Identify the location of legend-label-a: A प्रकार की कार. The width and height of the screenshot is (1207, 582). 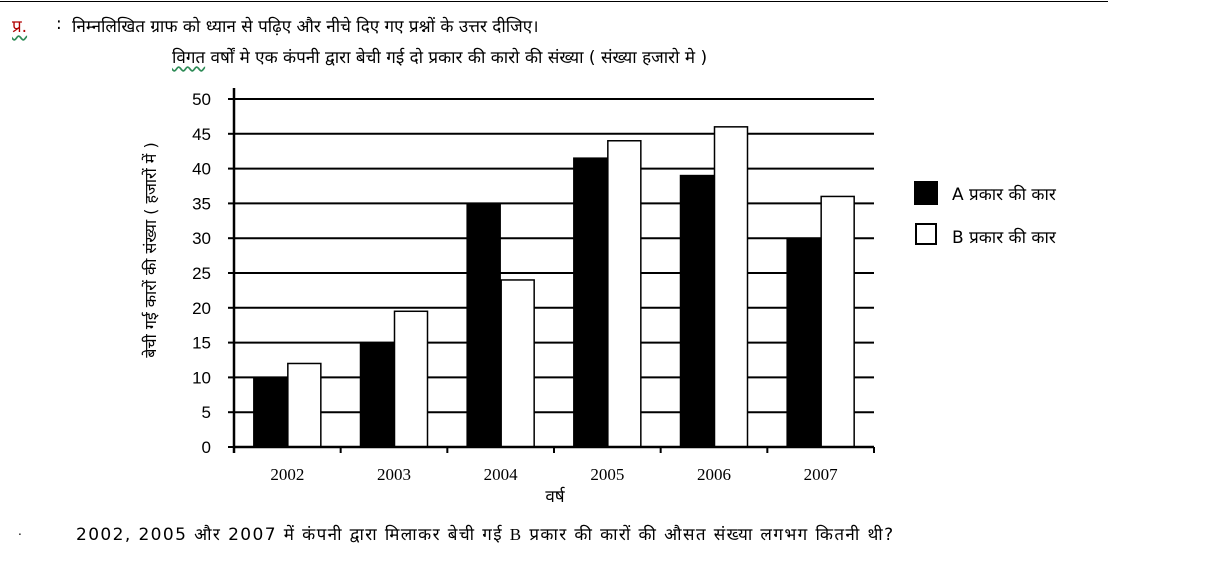
(1004, 194).